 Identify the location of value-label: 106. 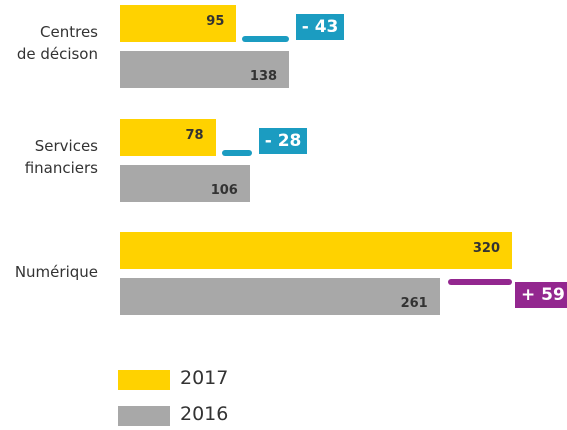
(224, 190).